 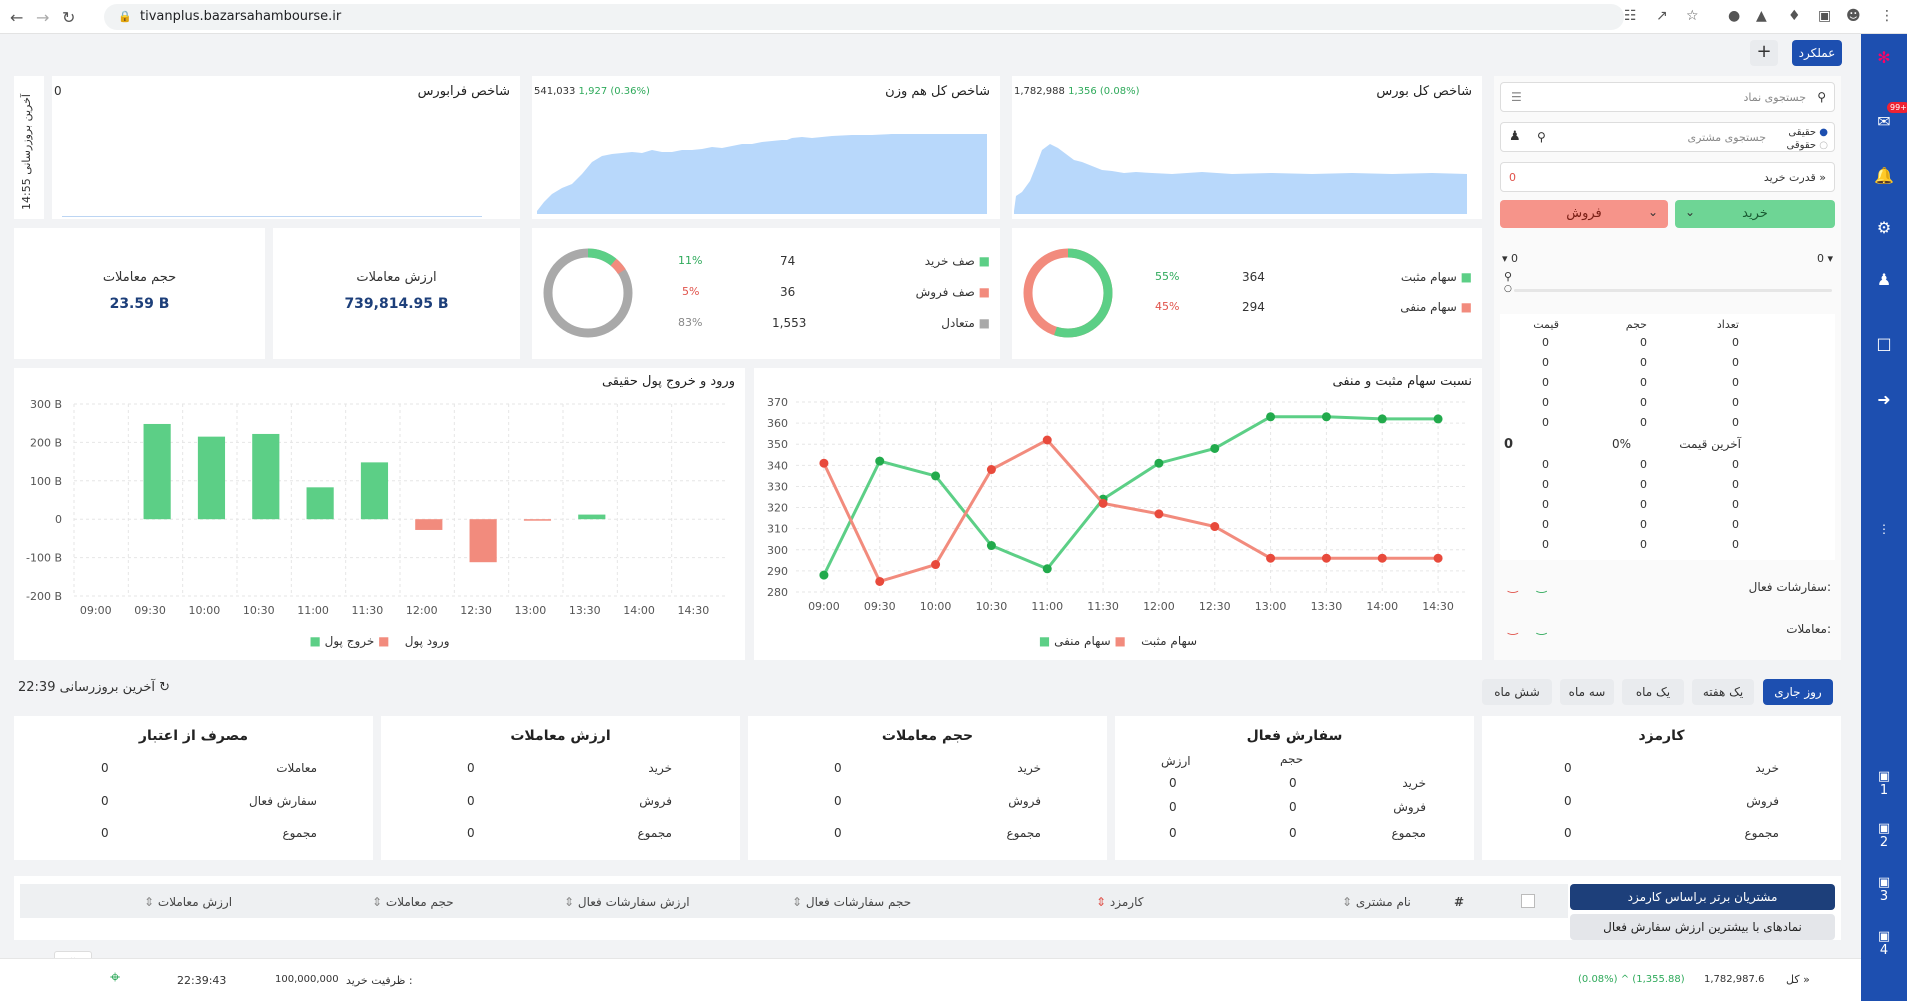 What do you see at coordinates (1825, 16) in the screenshot?
I see `sidepanel-icon: ▣` at bounding box center [1825, 16].